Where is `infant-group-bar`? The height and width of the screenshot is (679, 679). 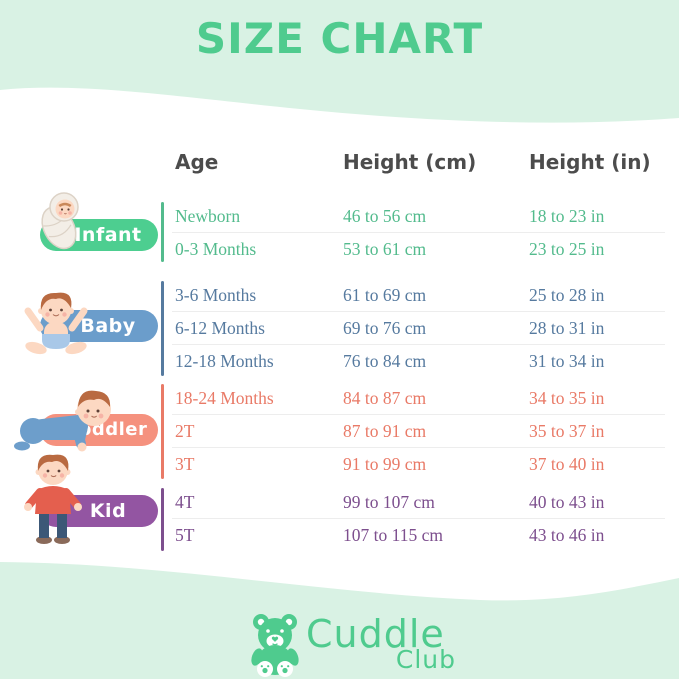
infant-group-bar is located at coordinates (162, 232).